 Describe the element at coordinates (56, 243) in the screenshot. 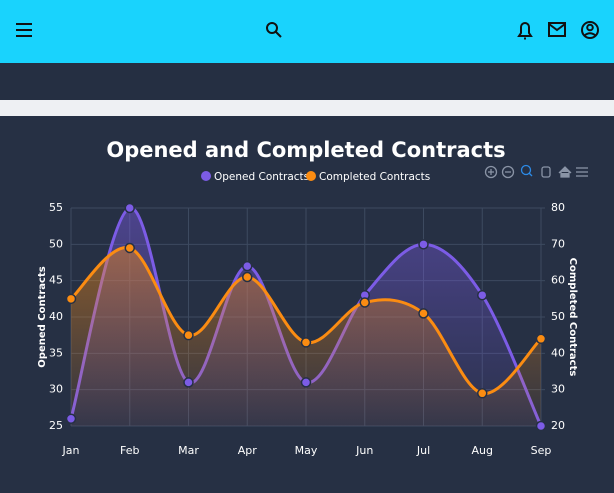

I see `y-tick-label: 50` at that location.